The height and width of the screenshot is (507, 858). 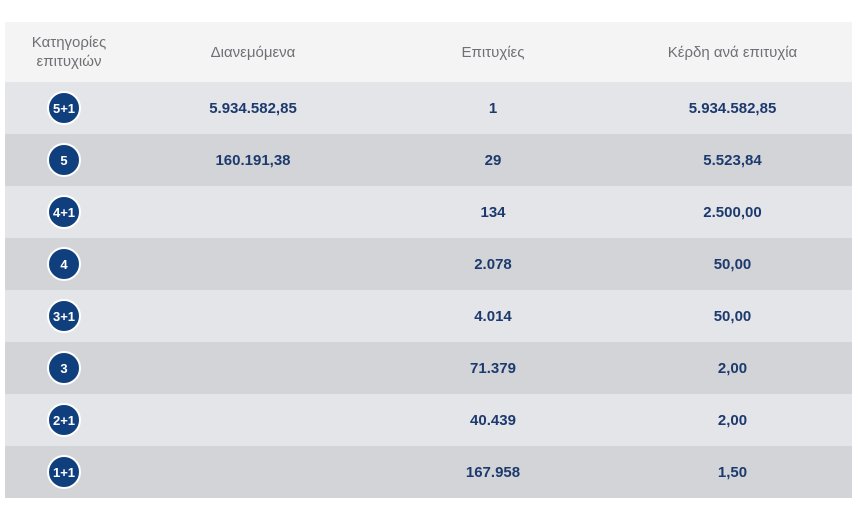 I want to click on distributed-value: 5.934.582,85, so click(x=253, y=108).